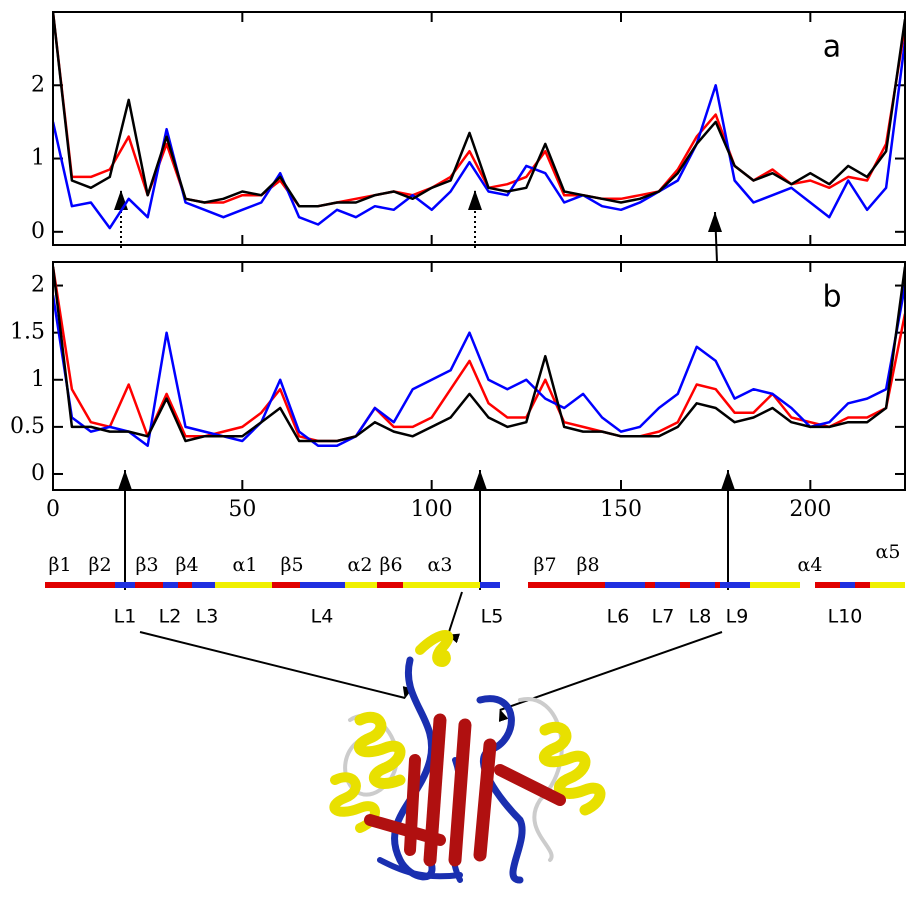 This screenshot has width=906, height=898. I want to click on ss-label: β6, so click(390, 565).